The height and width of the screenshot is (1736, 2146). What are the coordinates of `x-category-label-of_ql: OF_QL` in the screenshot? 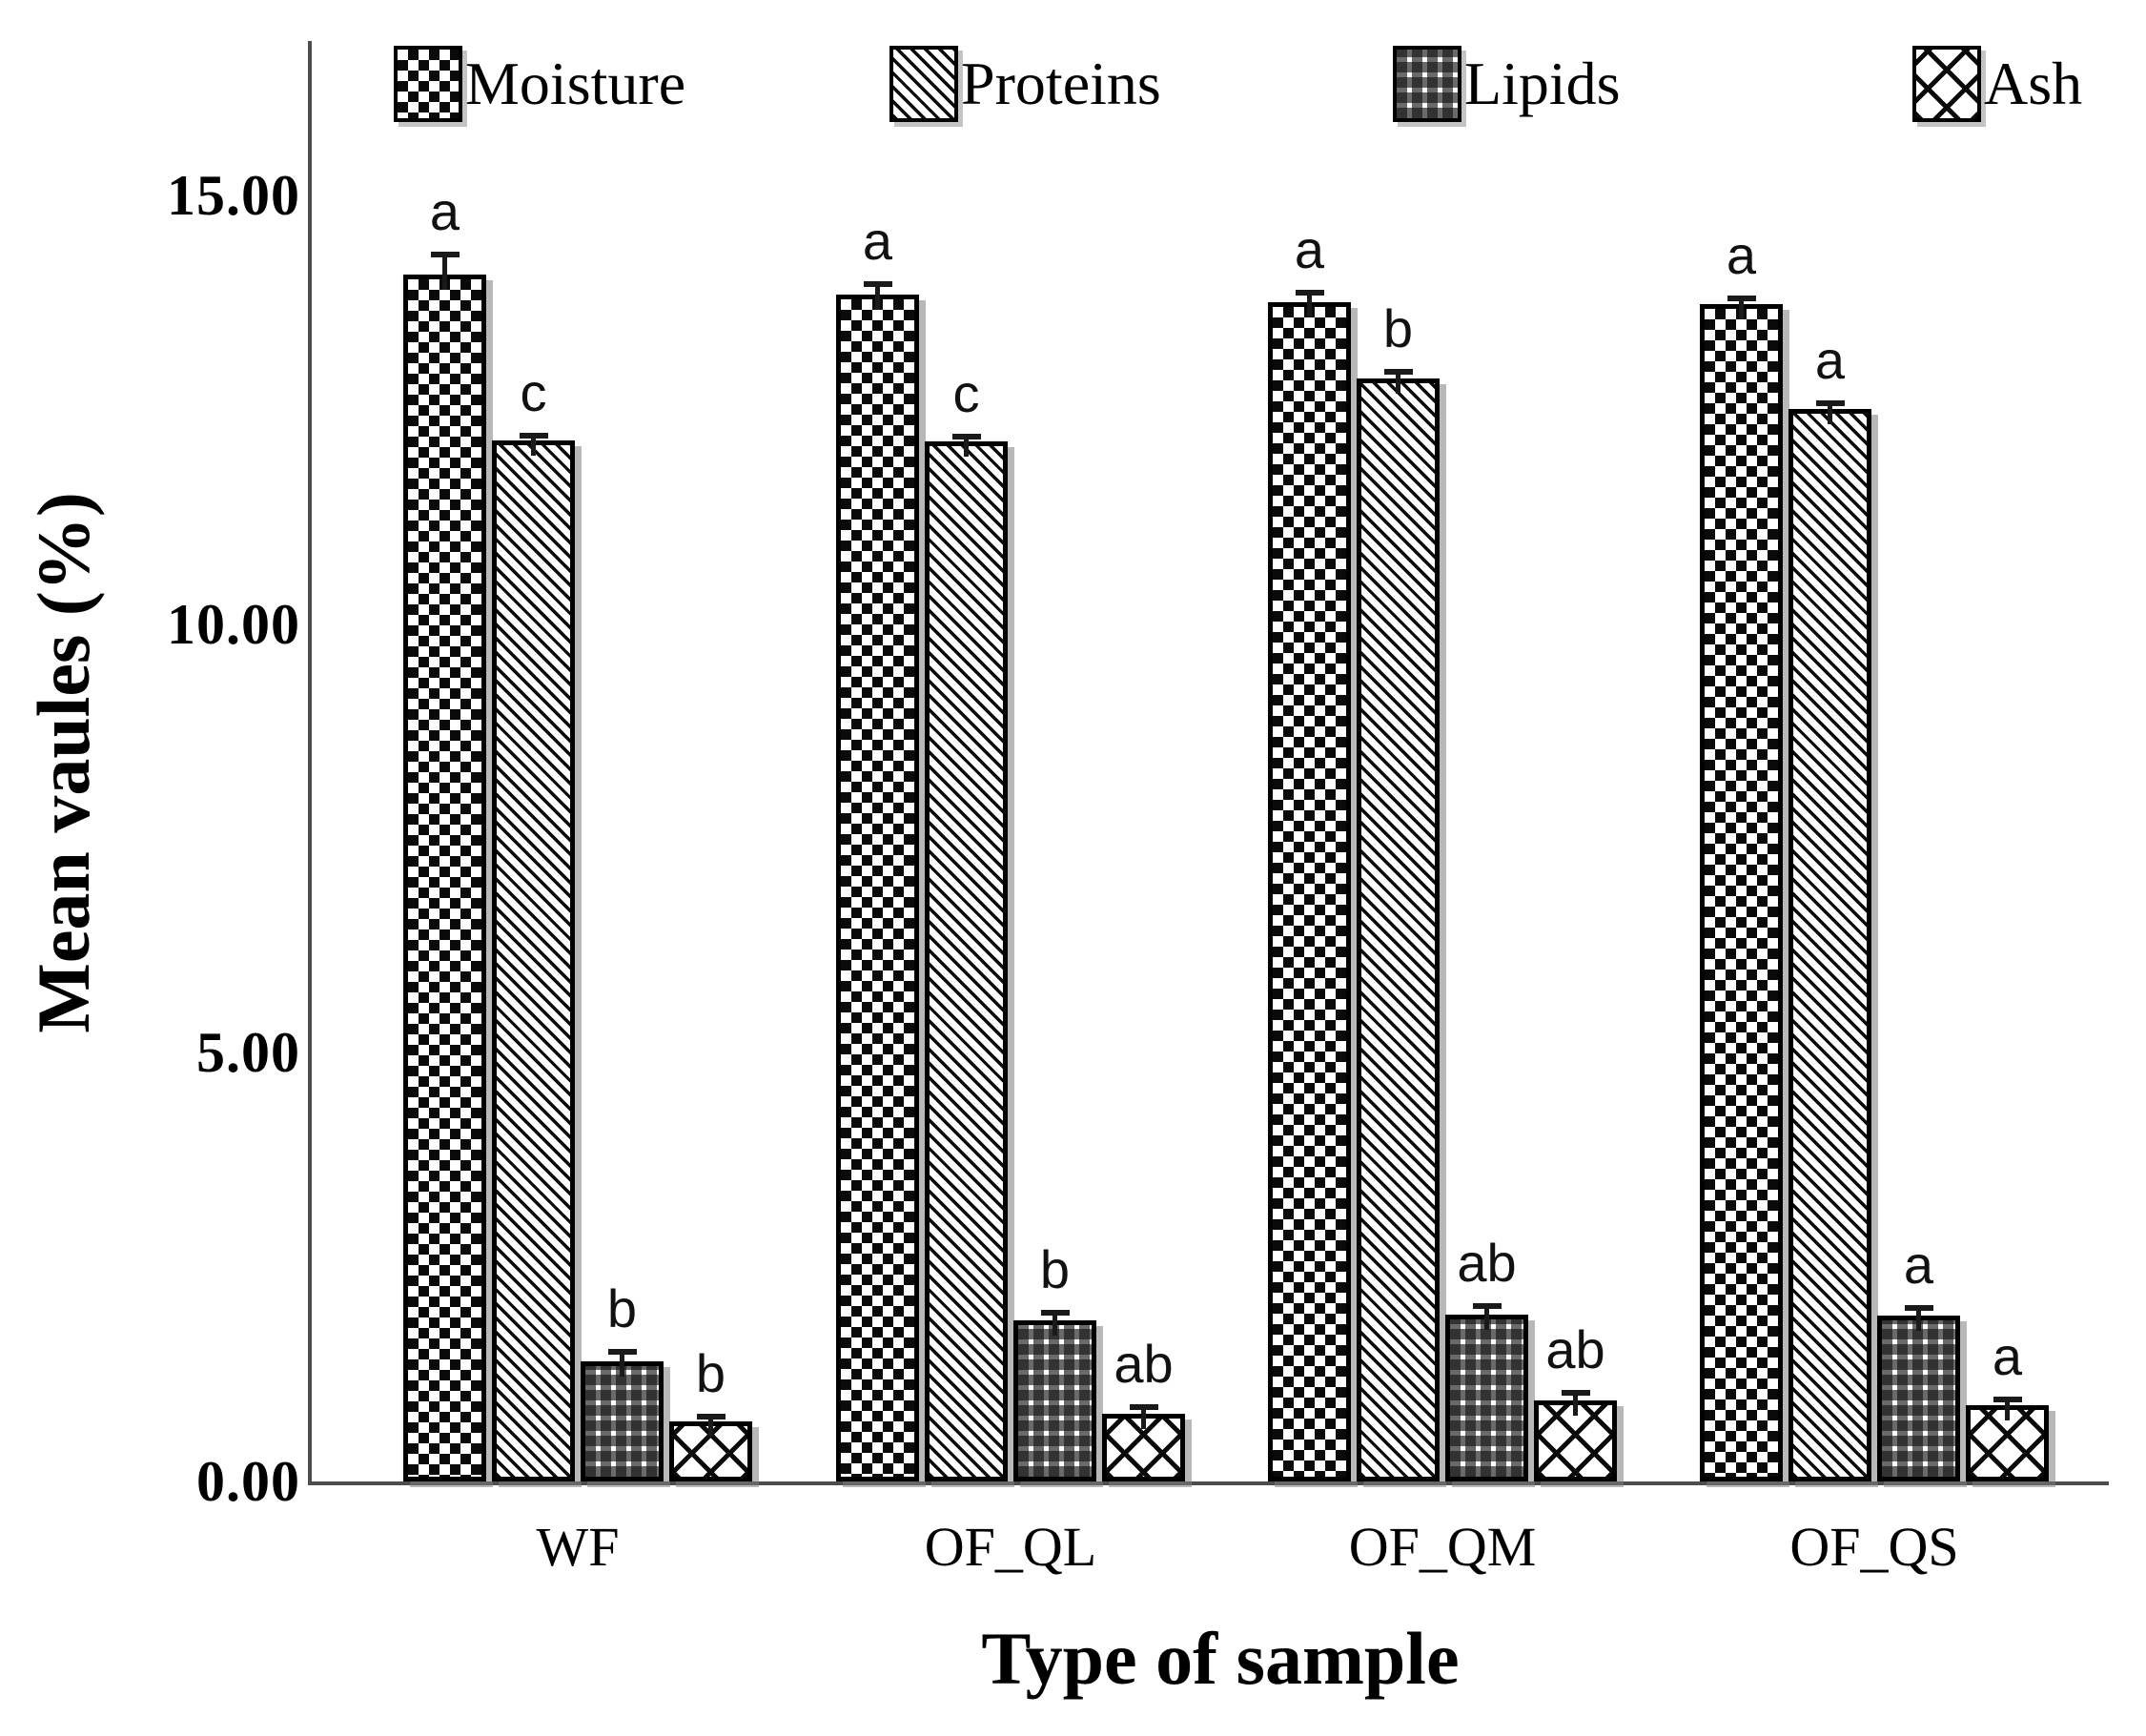 It's located at (1010, 1547).